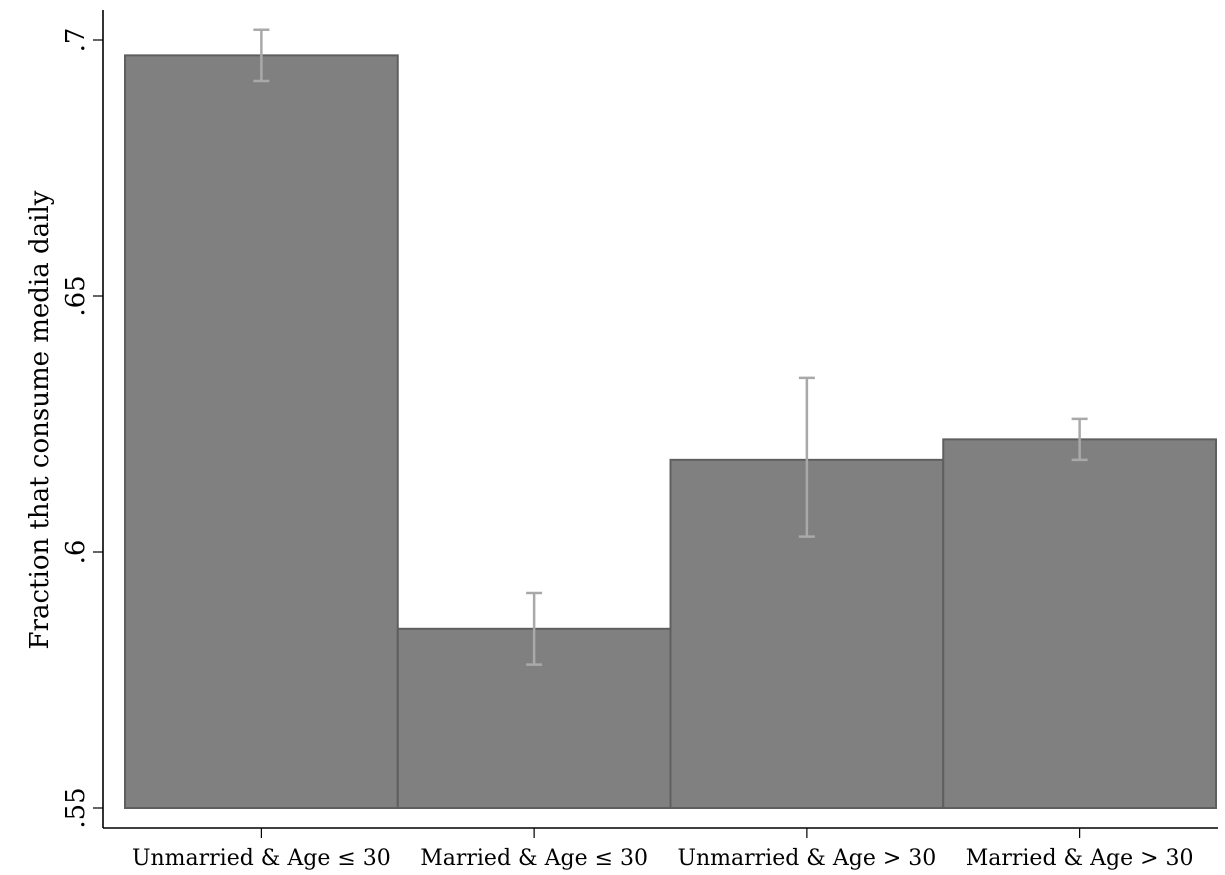 This screenshot has height=875, width=1225. What do you see at coordinates (261, 858) in the screenshot?
I see `x-tick-label-1: Unmarried & Age ≤ 30` at bounding box center [261, 858].